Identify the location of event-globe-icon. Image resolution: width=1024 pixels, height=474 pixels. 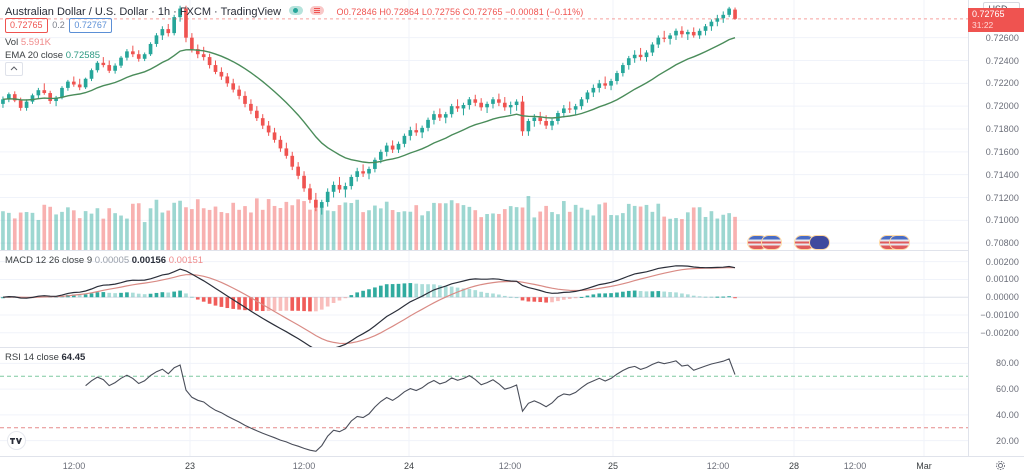
(819, 242).